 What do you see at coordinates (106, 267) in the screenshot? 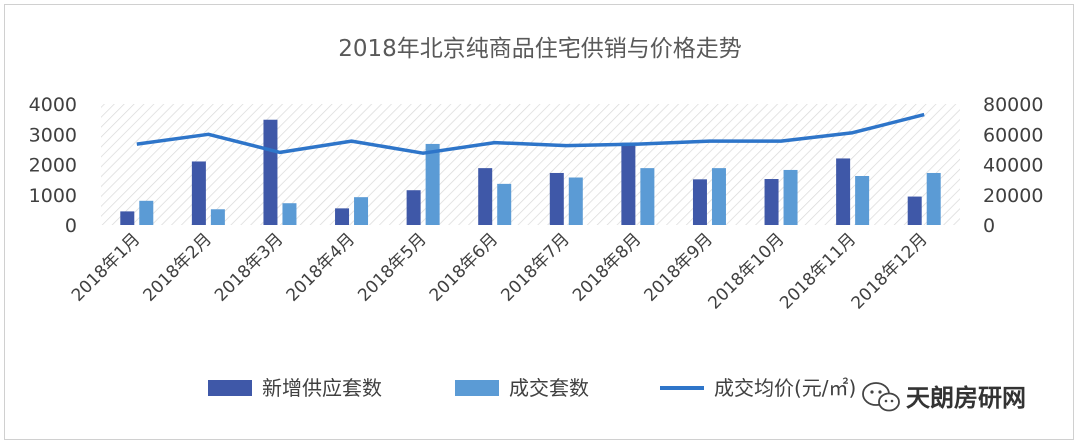
I see `x-tick-1: 2018年1月` at bounding box center [106, 267].